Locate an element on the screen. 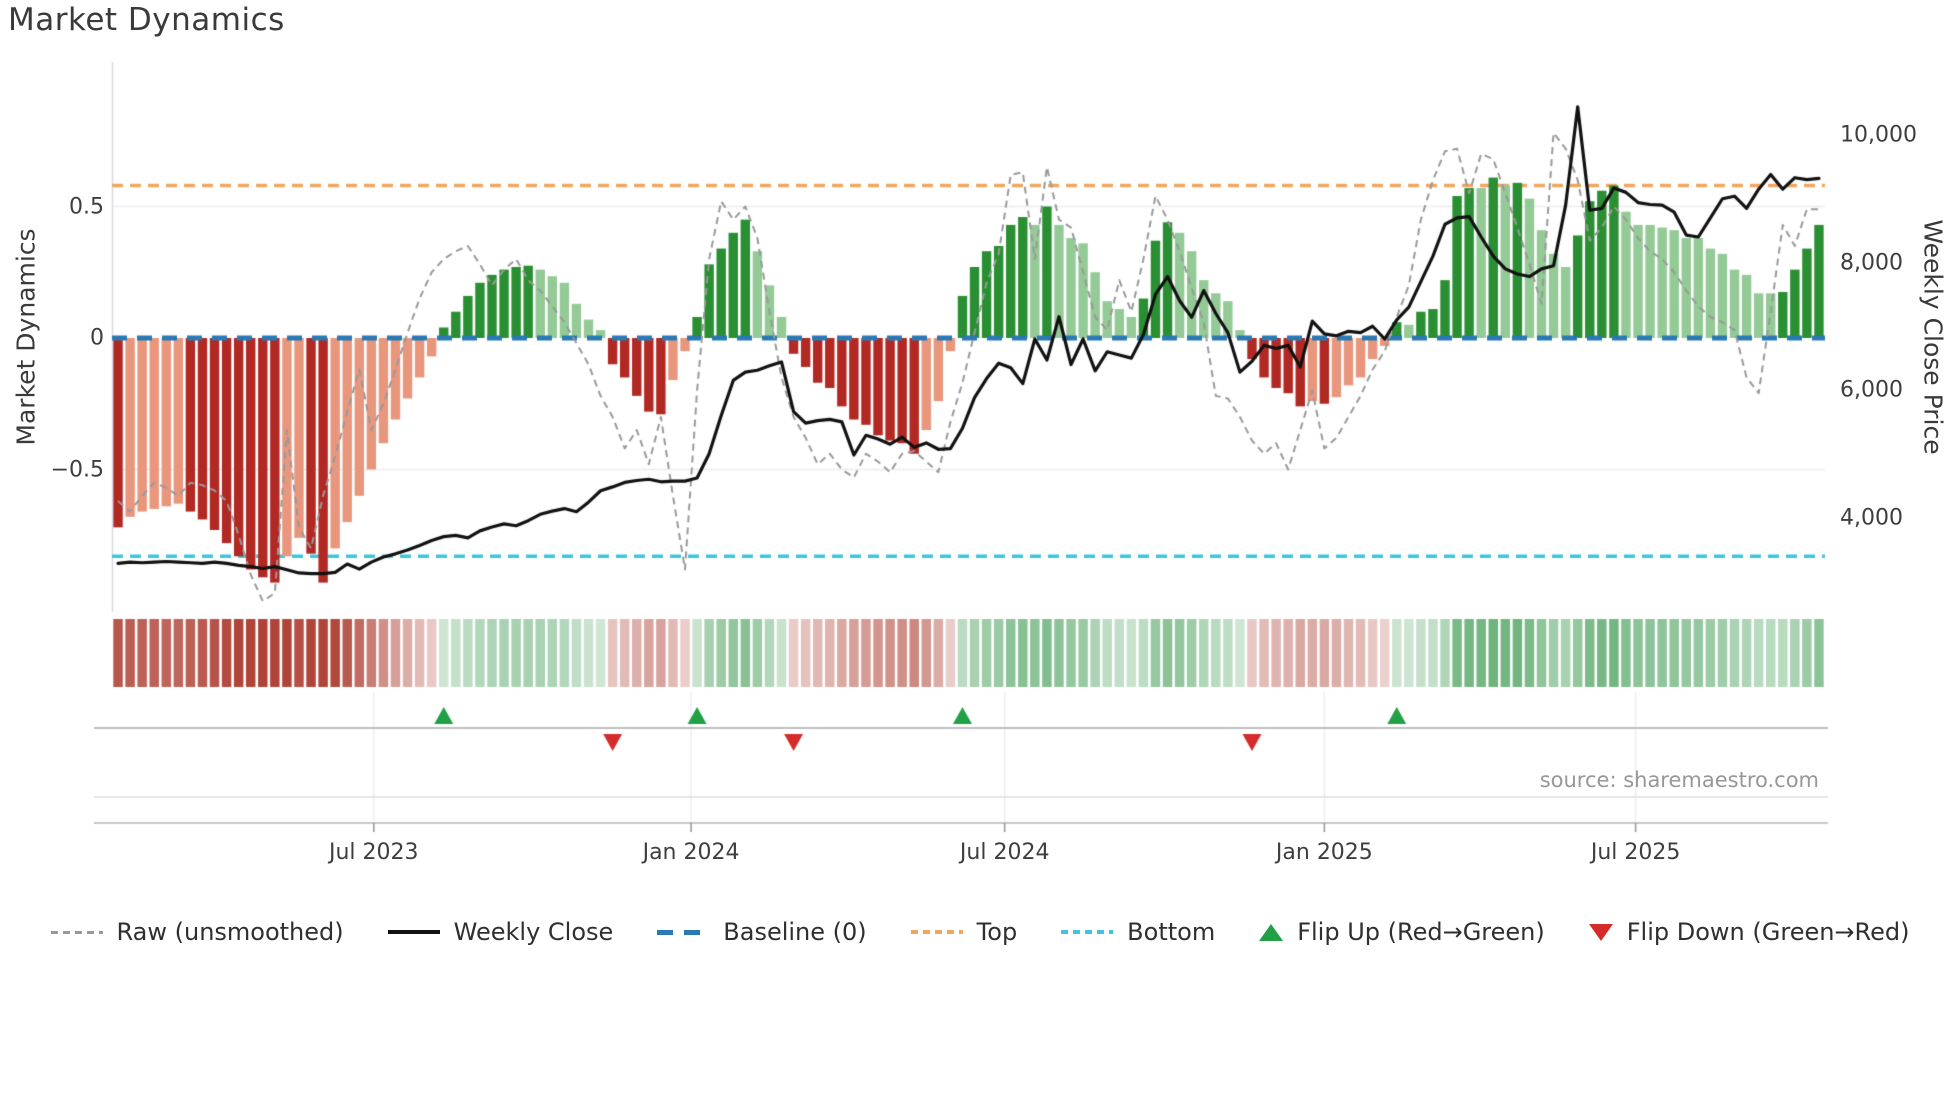  source-note: source: sharemaestro.com is located at coordinates (1679, 780).